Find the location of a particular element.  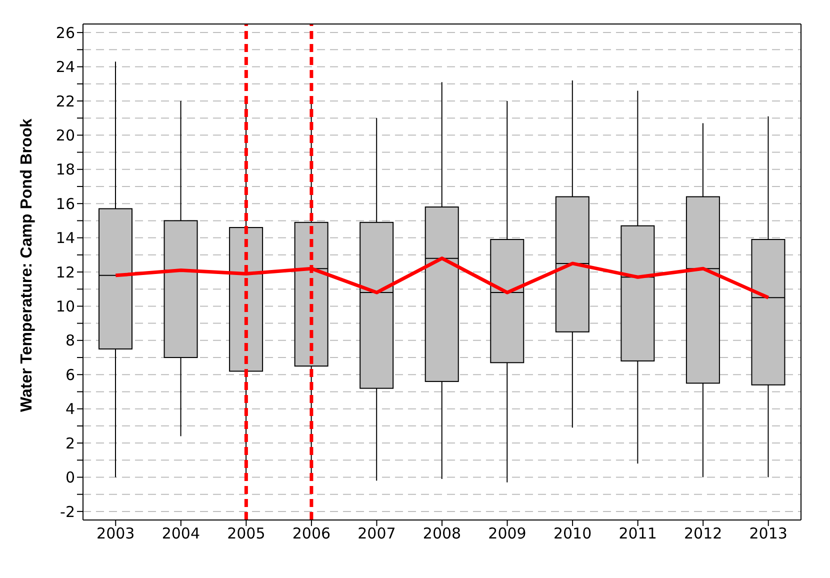

x-tick-label: 2008 is located at coordinates (442, 533).